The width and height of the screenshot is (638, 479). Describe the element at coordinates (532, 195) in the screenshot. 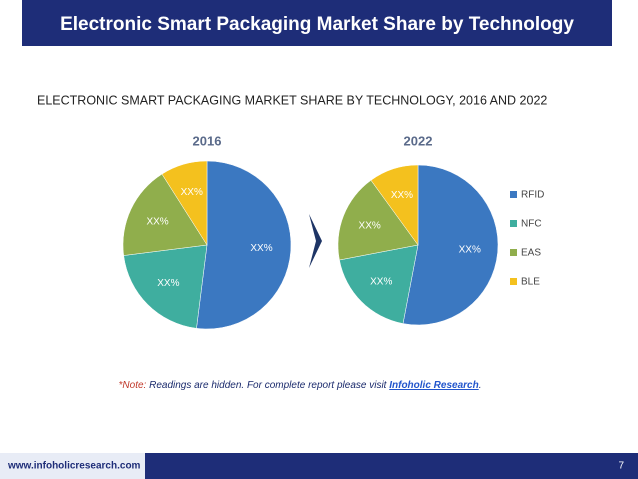

I see `legend-label: RFID` at that location.